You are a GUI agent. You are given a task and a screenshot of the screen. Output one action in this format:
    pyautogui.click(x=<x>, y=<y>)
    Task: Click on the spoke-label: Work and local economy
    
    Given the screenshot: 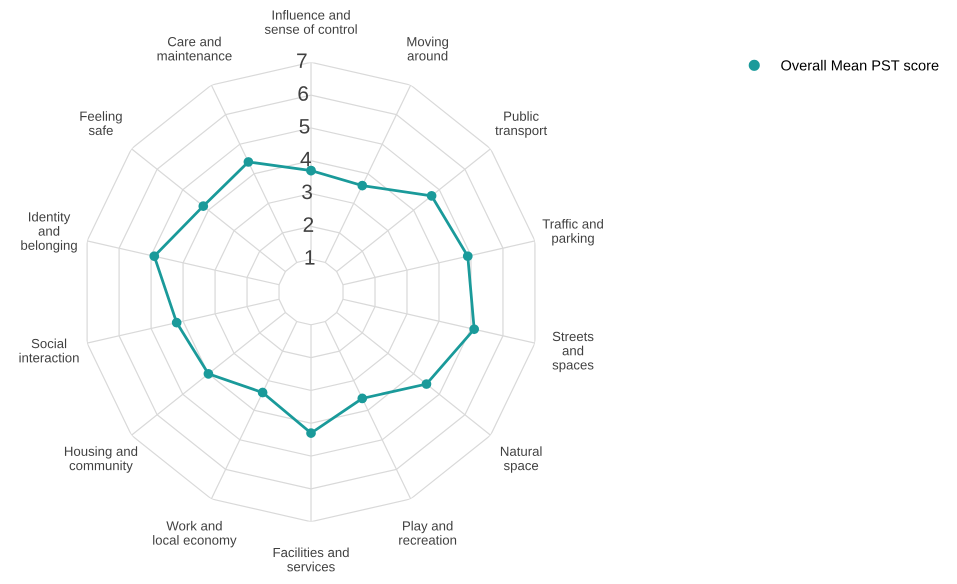 What is the action you would take?
    pyautogui.click(x=195, y=534)
    